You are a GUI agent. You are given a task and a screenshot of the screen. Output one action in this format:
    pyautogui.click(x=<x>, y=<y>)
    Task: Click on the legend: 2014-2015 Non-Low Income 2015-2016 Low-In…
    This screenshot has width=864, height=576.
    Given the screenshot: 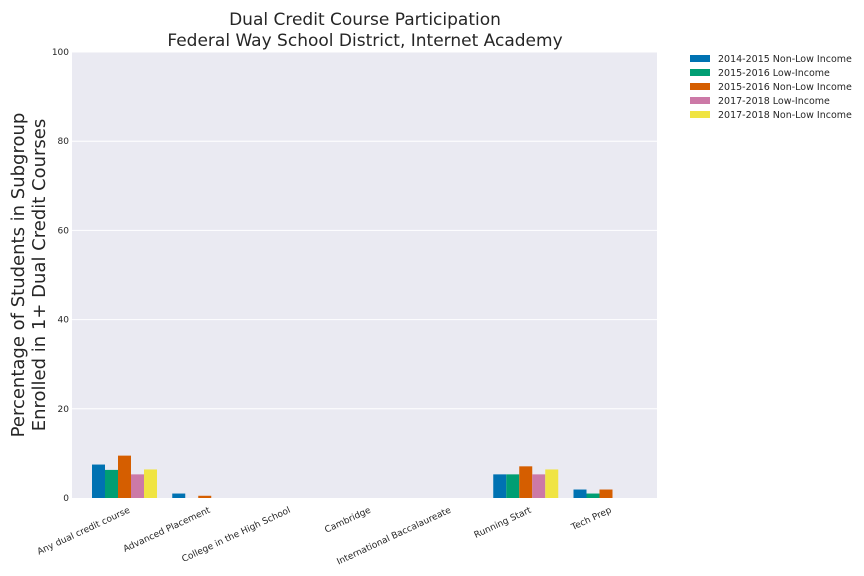 What is the action you would take?
    pyautogui.click(x=771, y=87)
    